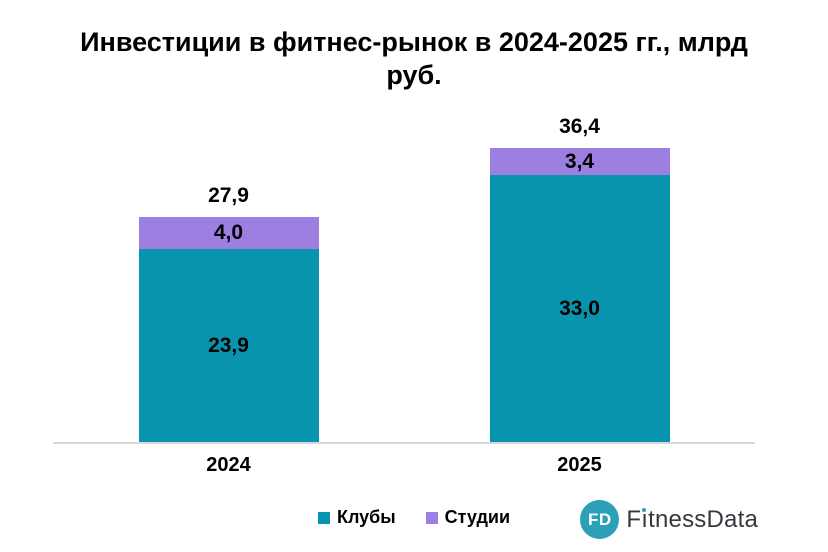 The image size is (828, 552). What do you see at coordinates (579, 465) in the screenshot?
I see `x-axis-label-2025: 2025` at bounding box center [579, 465].